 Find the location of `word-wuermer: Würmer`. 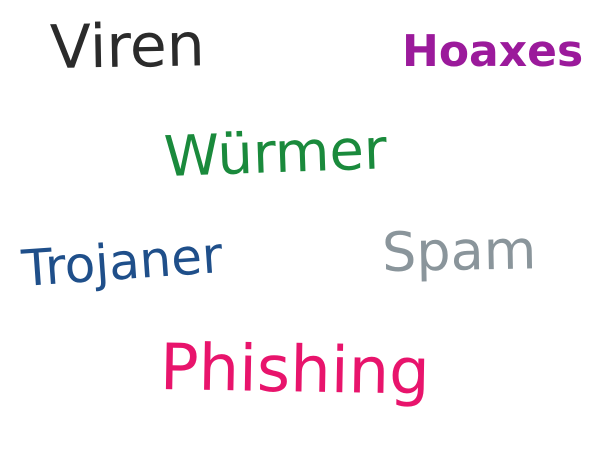

word-wuermer: Würmer is located at coordinates (275, 153).